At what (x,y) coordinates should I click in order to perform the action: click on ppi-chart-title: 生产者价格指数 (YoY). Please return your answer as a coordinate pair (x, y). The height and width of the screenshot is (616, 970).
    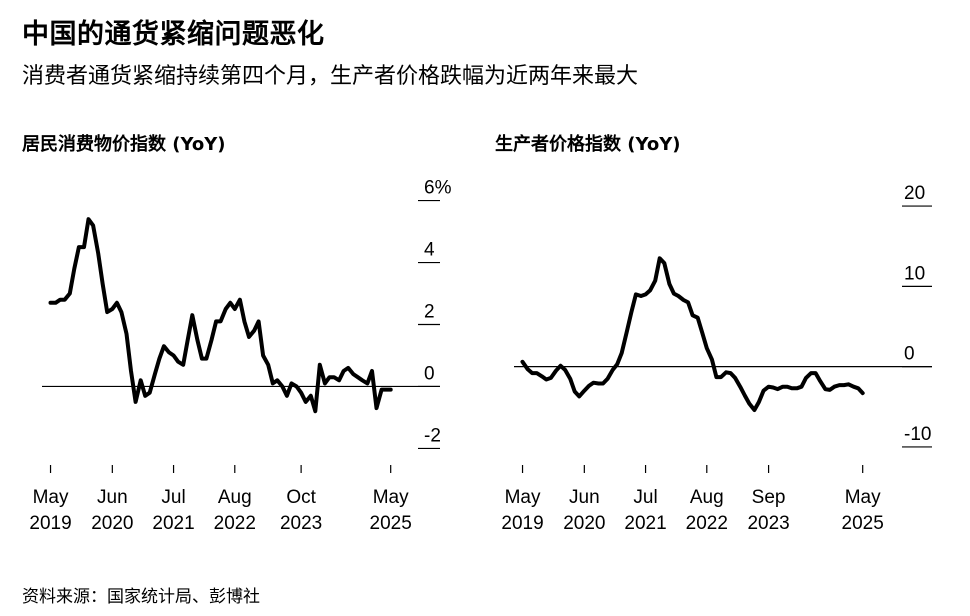
    Looking at the image, I should click on (588, 144).